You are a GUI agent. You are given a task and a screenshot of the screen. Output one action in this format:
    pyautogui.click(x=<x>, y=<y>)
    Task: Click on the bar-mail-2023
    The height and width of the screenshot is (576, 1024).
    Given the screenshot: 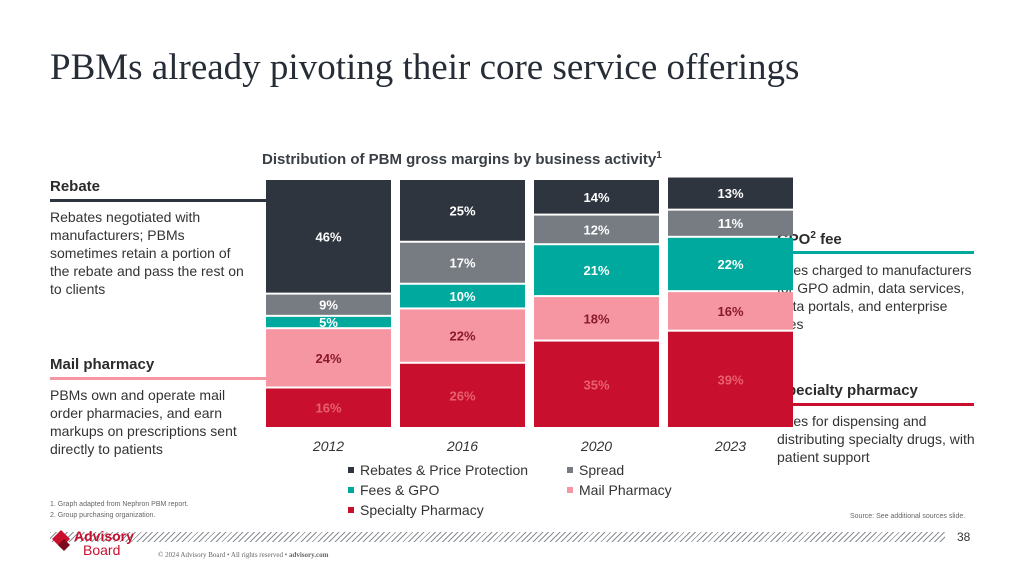 What is the action you would take?
    pyautogui.click(x=730, y=311)
    